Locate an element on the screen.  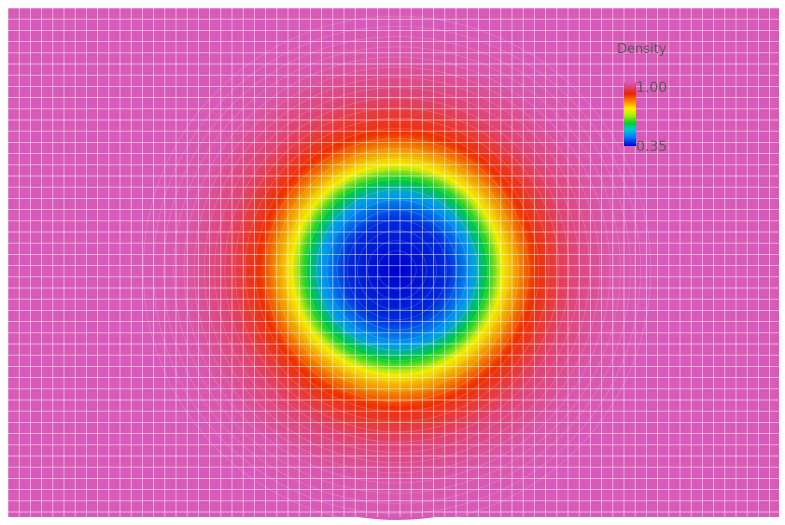
color-legend: Density 1.00 0.35 is located at coordinates (642, 98).